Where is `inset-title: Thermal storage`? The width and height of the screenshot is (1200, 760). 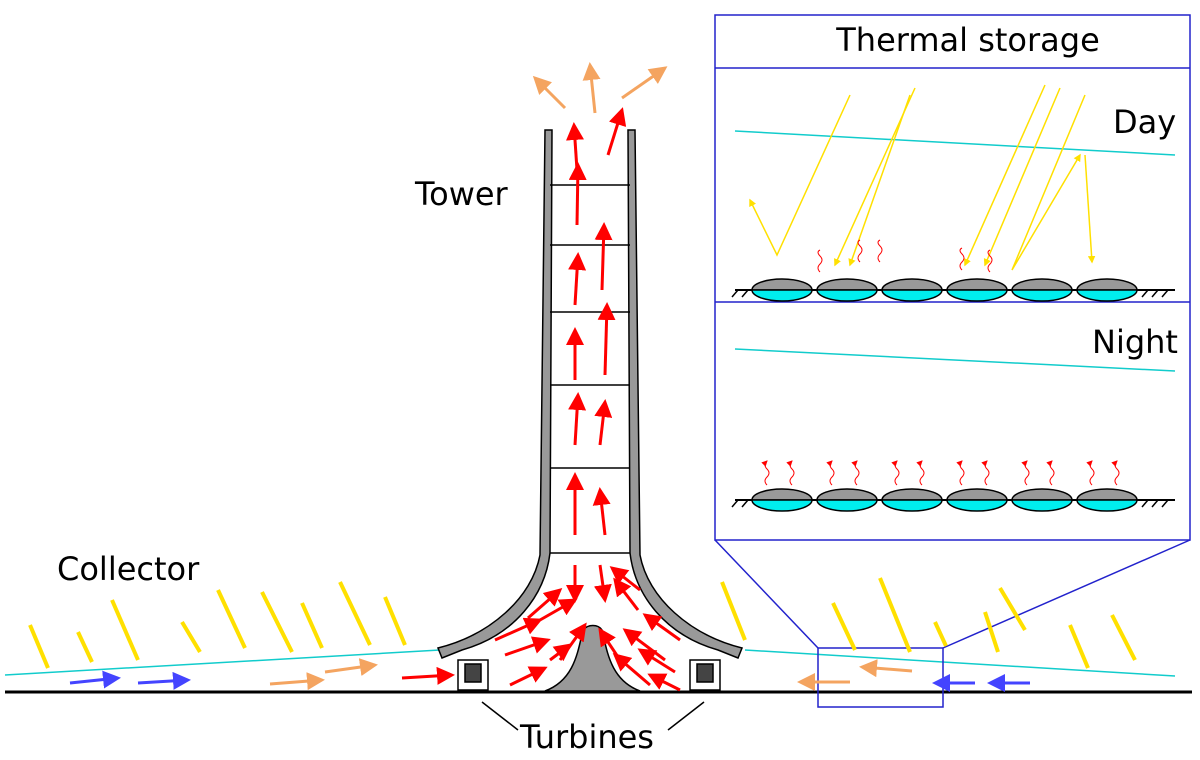 inset-title: Thermal storage is located at coordinates (967, 40).